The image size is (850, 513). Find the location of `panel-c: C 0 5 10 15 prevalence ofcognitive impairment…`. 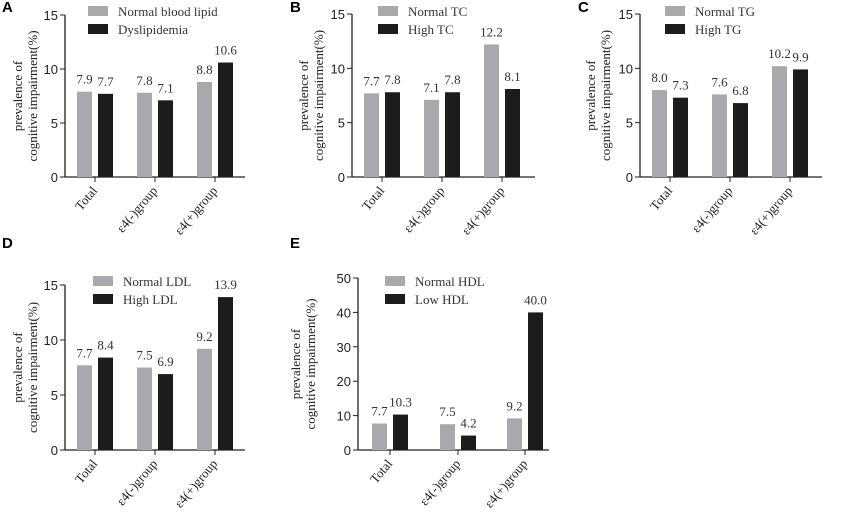

panel-c: C 0 5 10 15 prevalence ofcognitive impairment… is located at coordinates (700, 119).